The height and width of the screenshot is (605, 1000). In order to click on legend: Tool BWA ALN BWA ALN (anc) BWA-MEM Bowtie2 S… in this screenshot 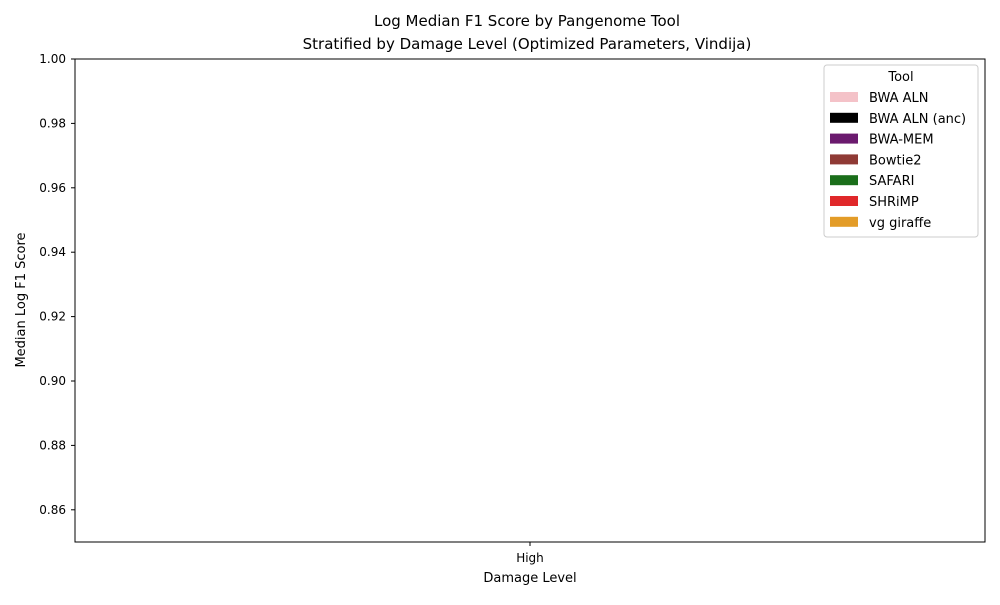, I will do `click(901, 151)`.